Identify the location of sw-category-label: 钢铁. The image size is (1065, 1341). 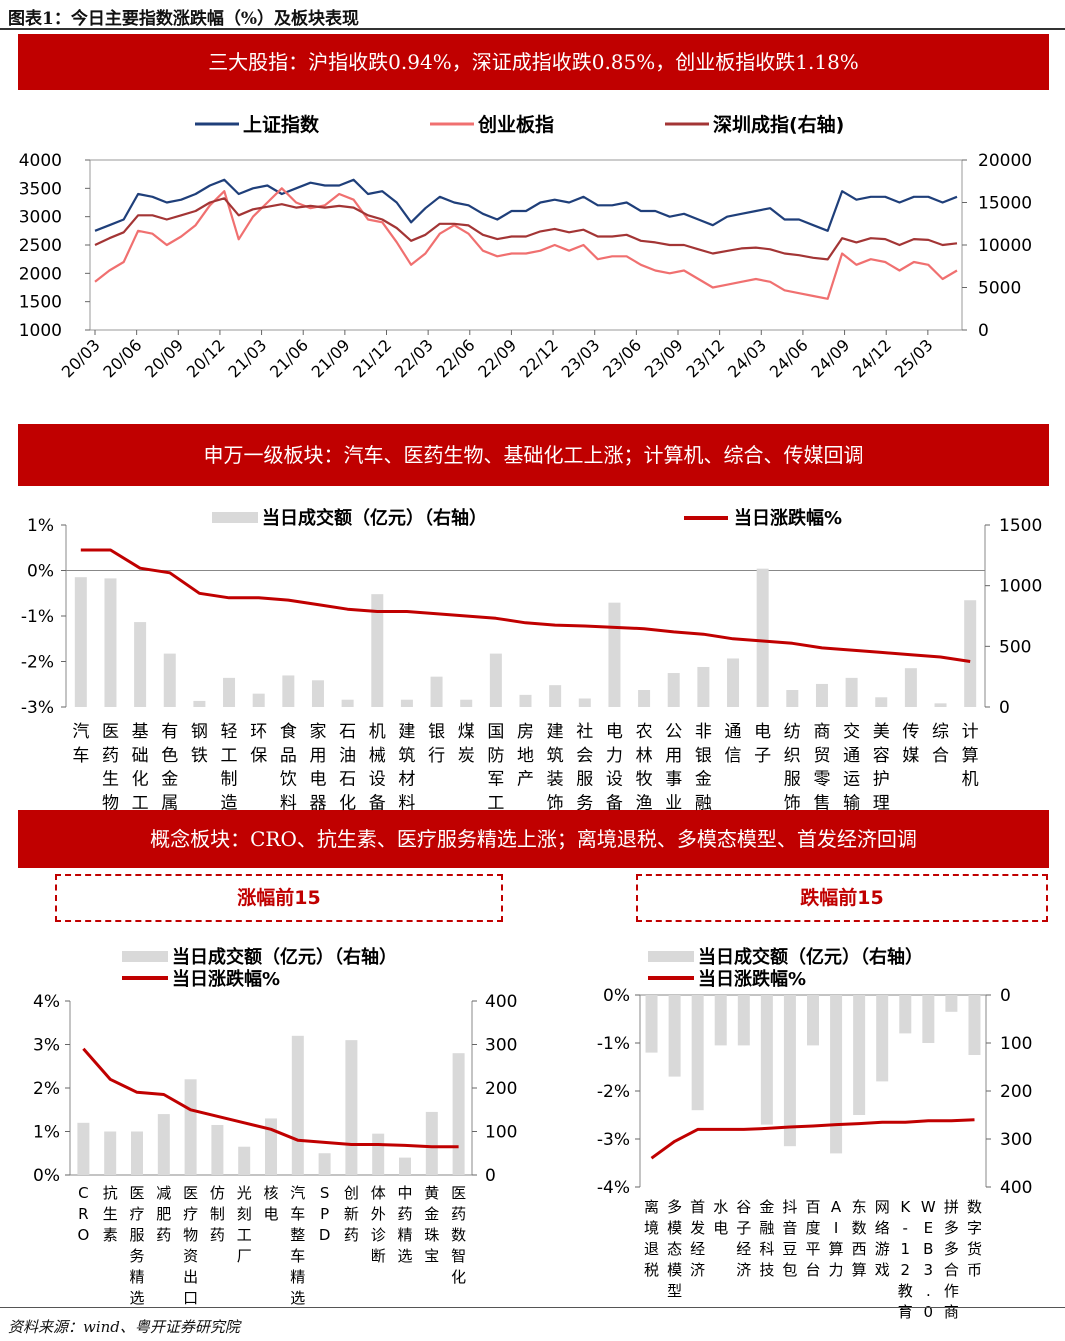
(199, 744).